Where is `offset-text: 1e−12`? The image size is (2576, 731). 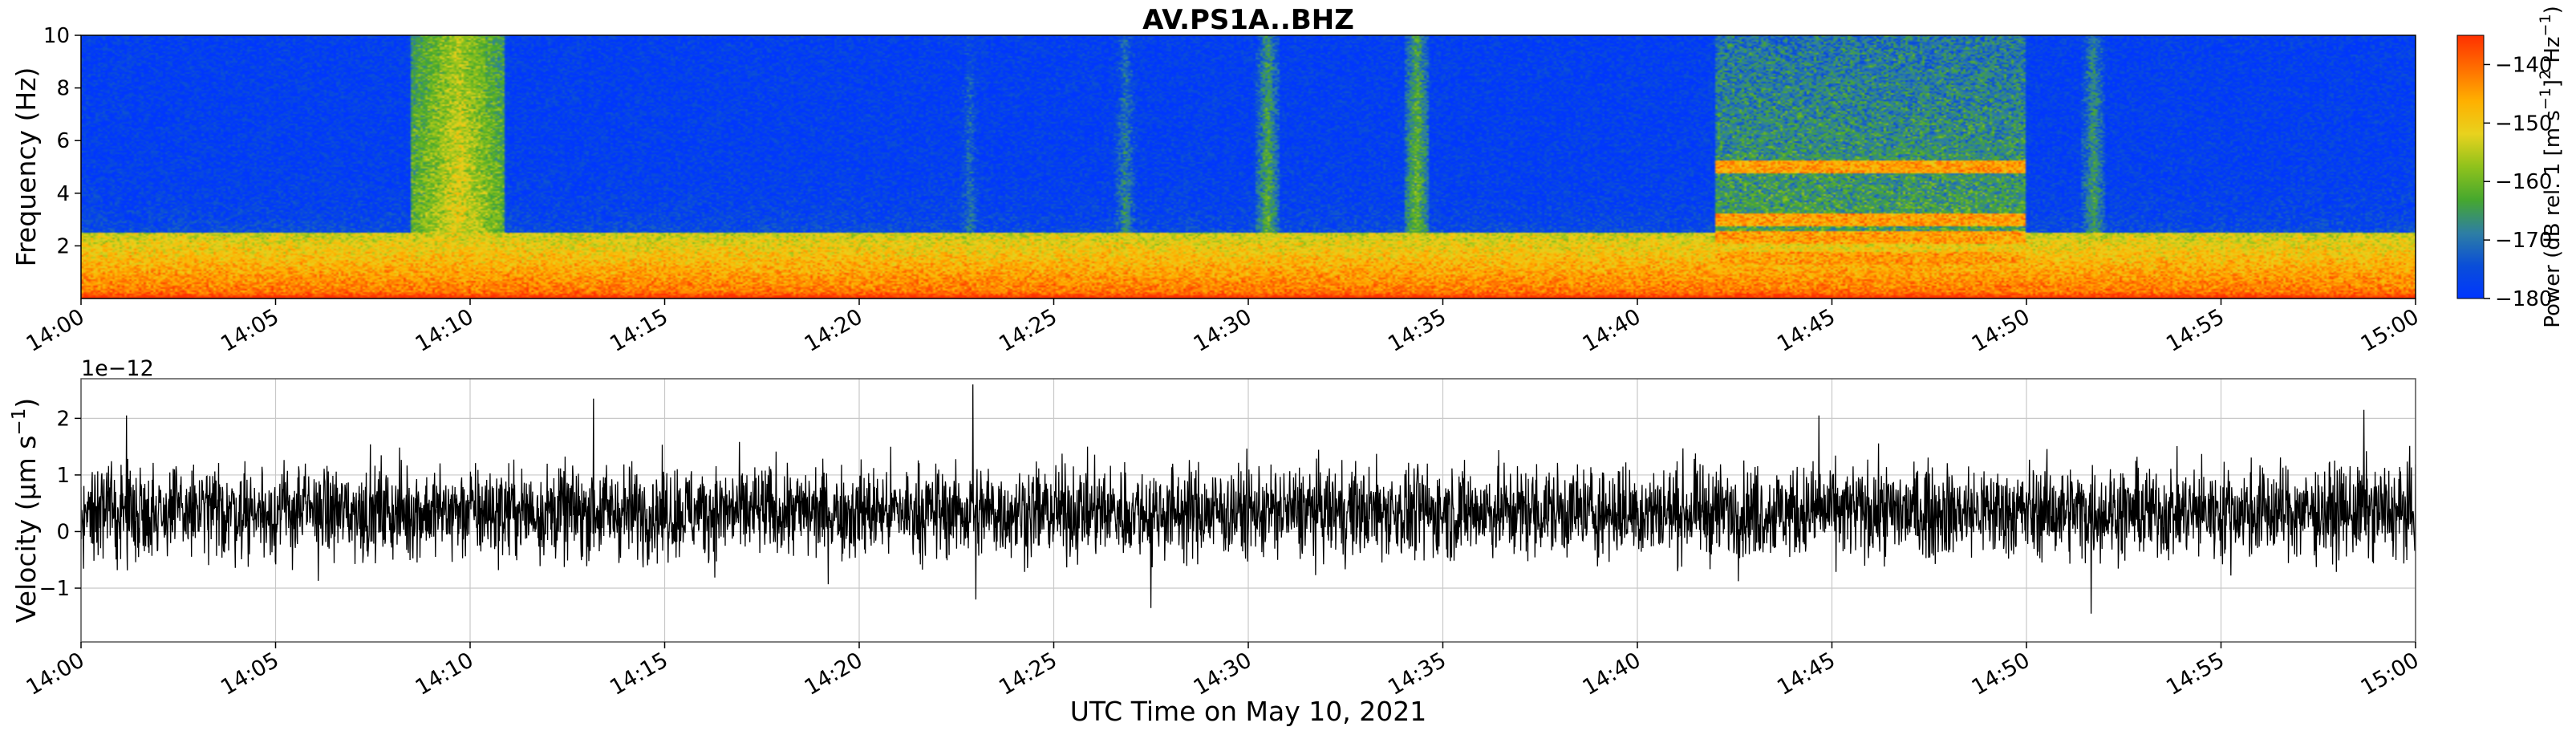 offset-text: 1e−12 is located at coordinates (117, 368).